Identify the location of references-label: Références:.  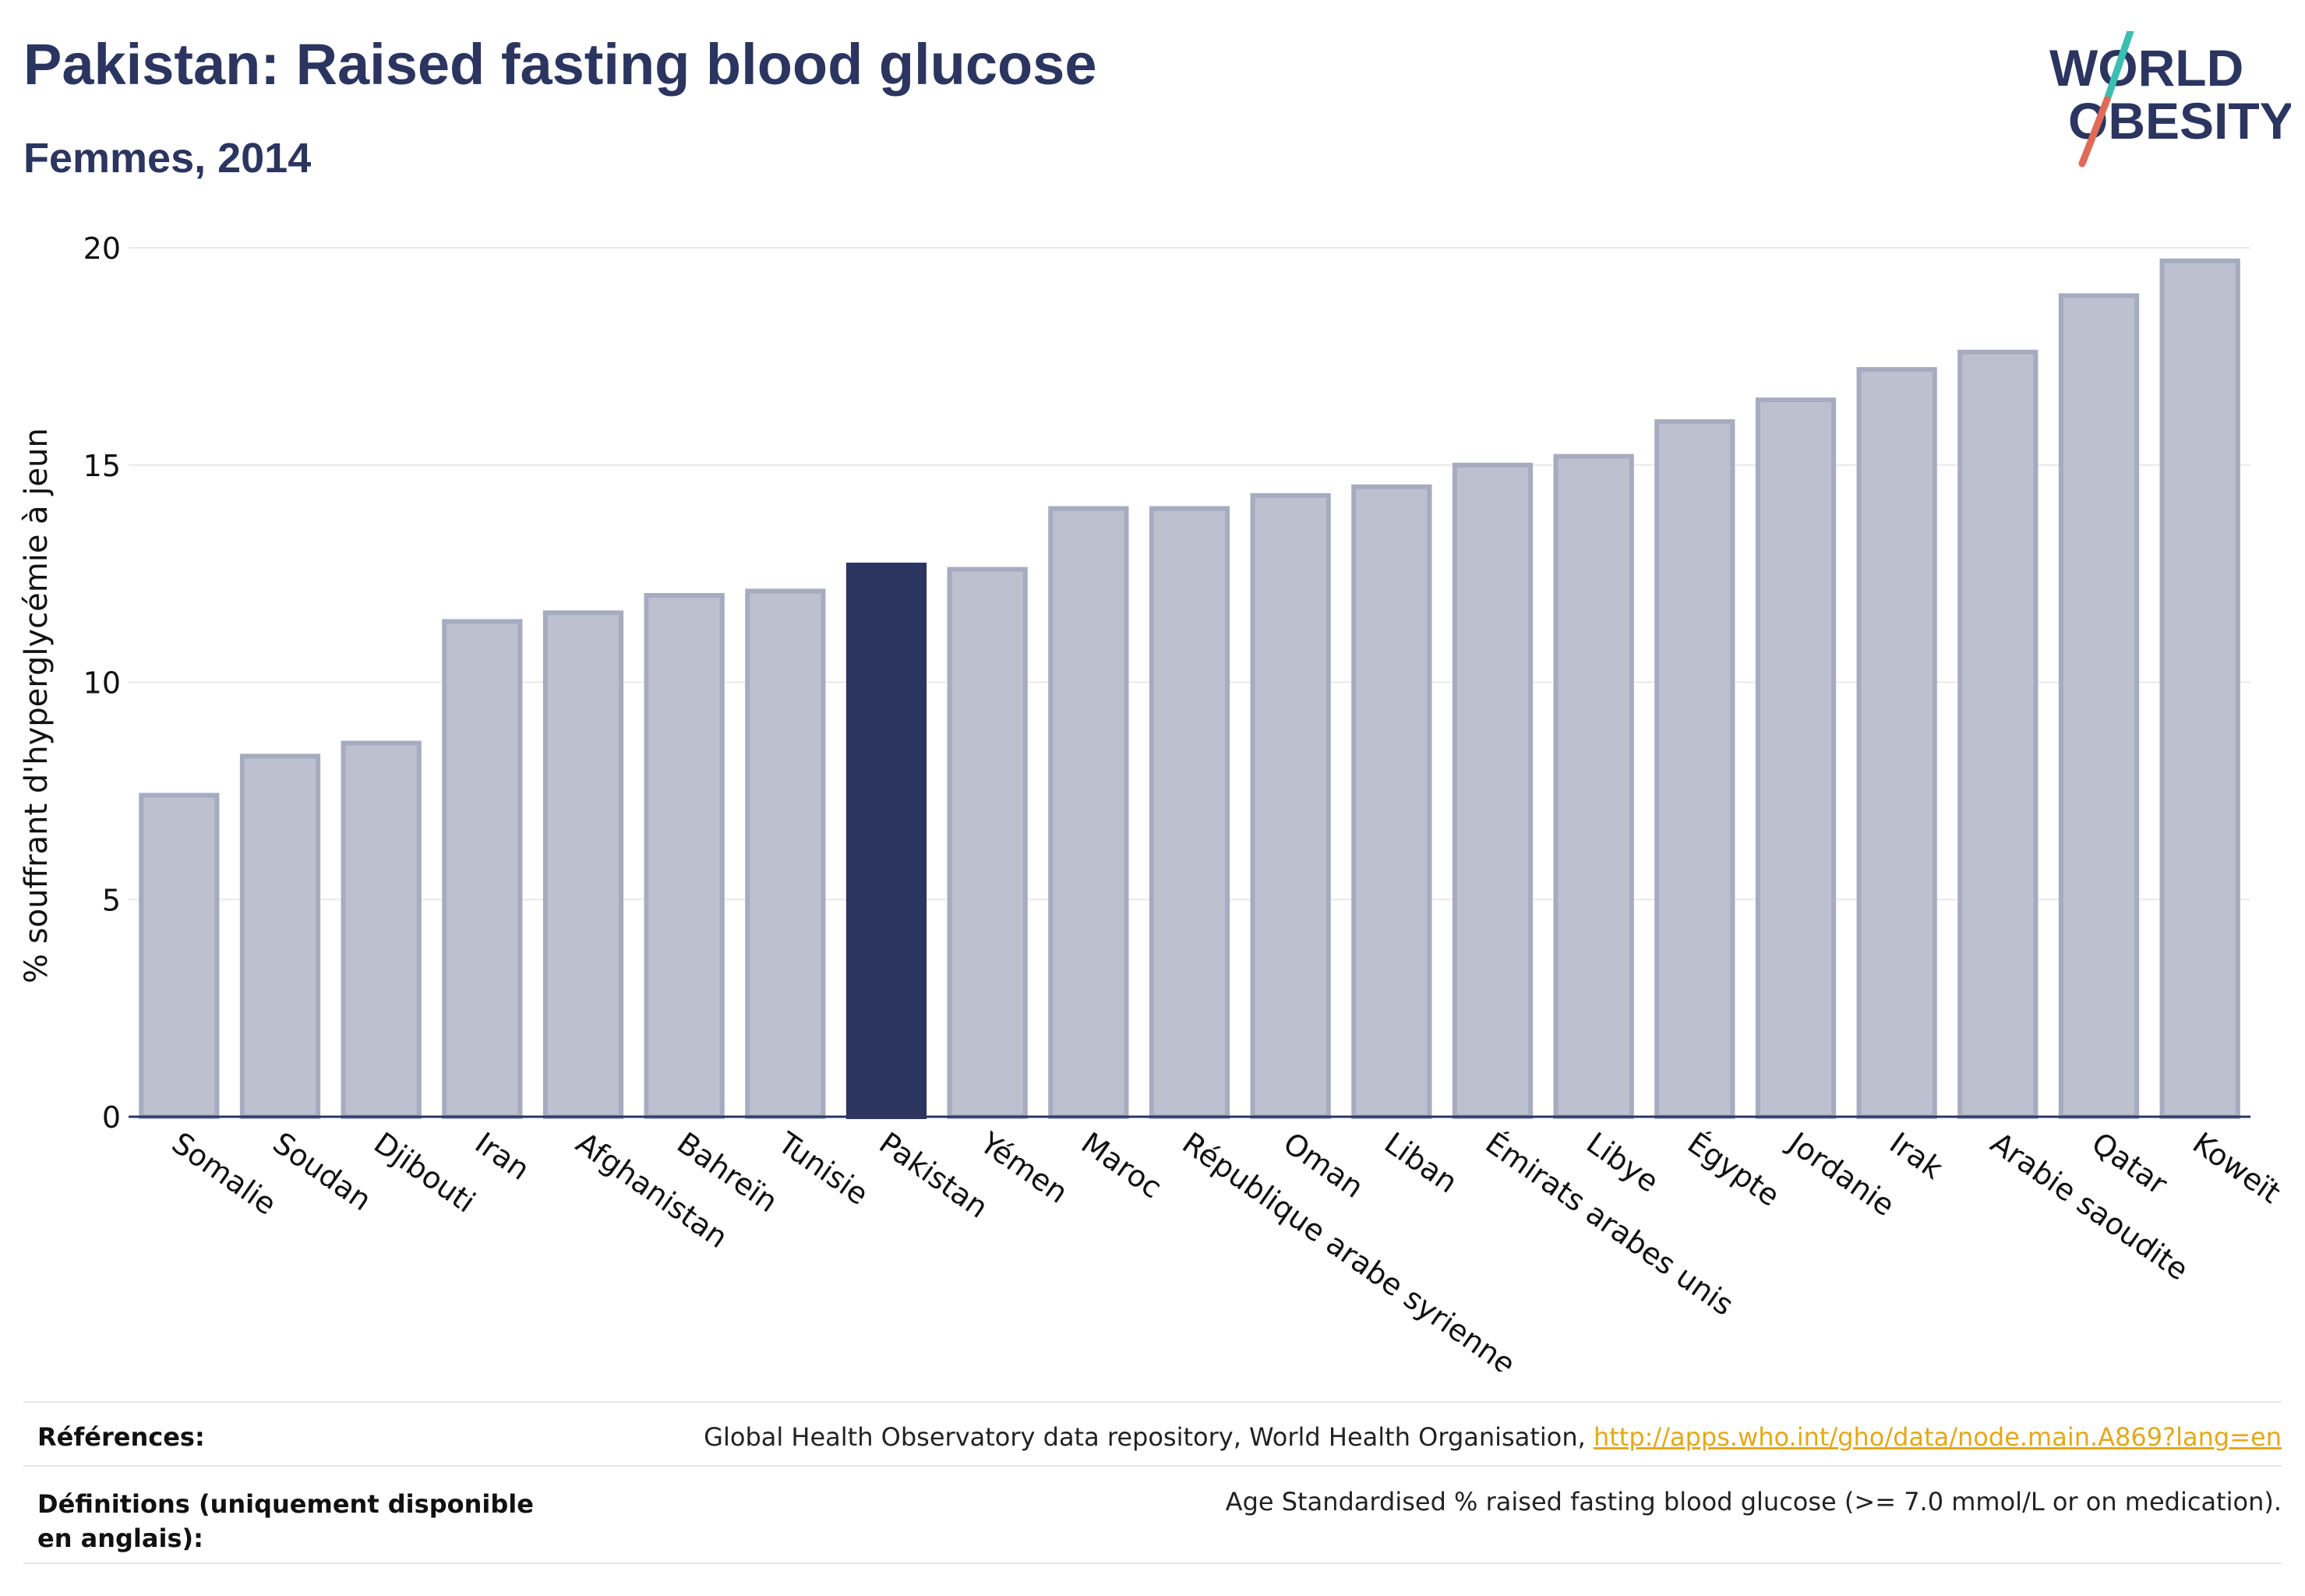
(121, 1437).